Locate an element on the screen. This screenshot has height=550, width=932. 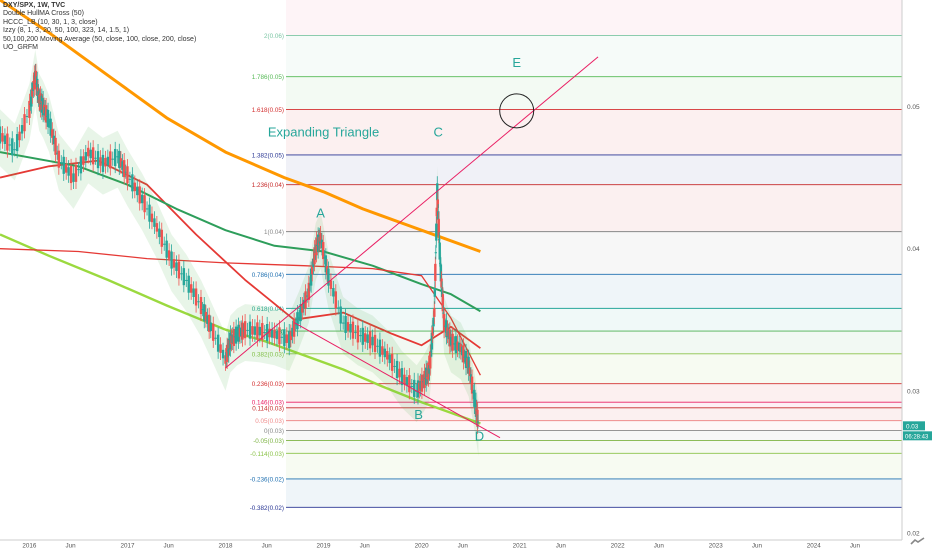
indicator-label: HCCC_LB (10, 30, 1, 3, close) is located at coordinates (50, 22).